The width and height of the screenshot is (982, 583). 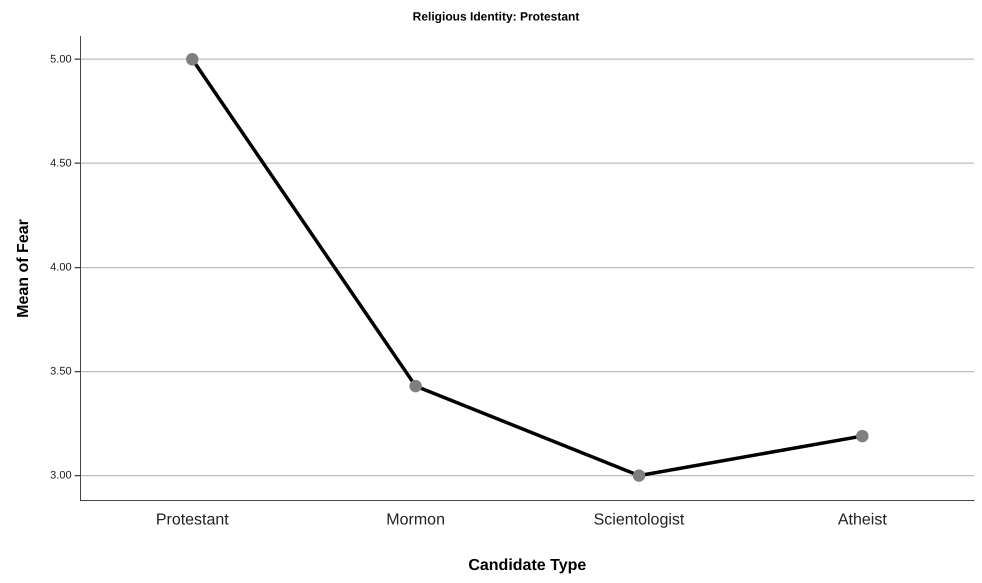 I want to click on x-tick-label: Protestant, so click(x=193, y=520).